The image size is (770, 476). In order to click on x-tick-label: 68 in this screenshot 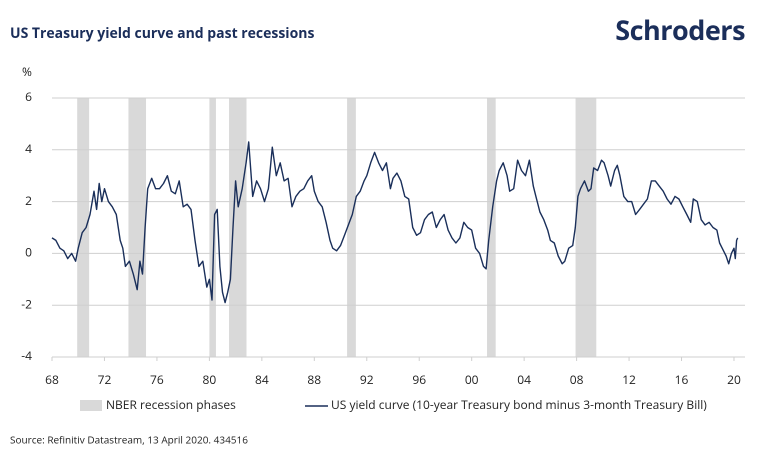, I will do `click(52, 379)`.